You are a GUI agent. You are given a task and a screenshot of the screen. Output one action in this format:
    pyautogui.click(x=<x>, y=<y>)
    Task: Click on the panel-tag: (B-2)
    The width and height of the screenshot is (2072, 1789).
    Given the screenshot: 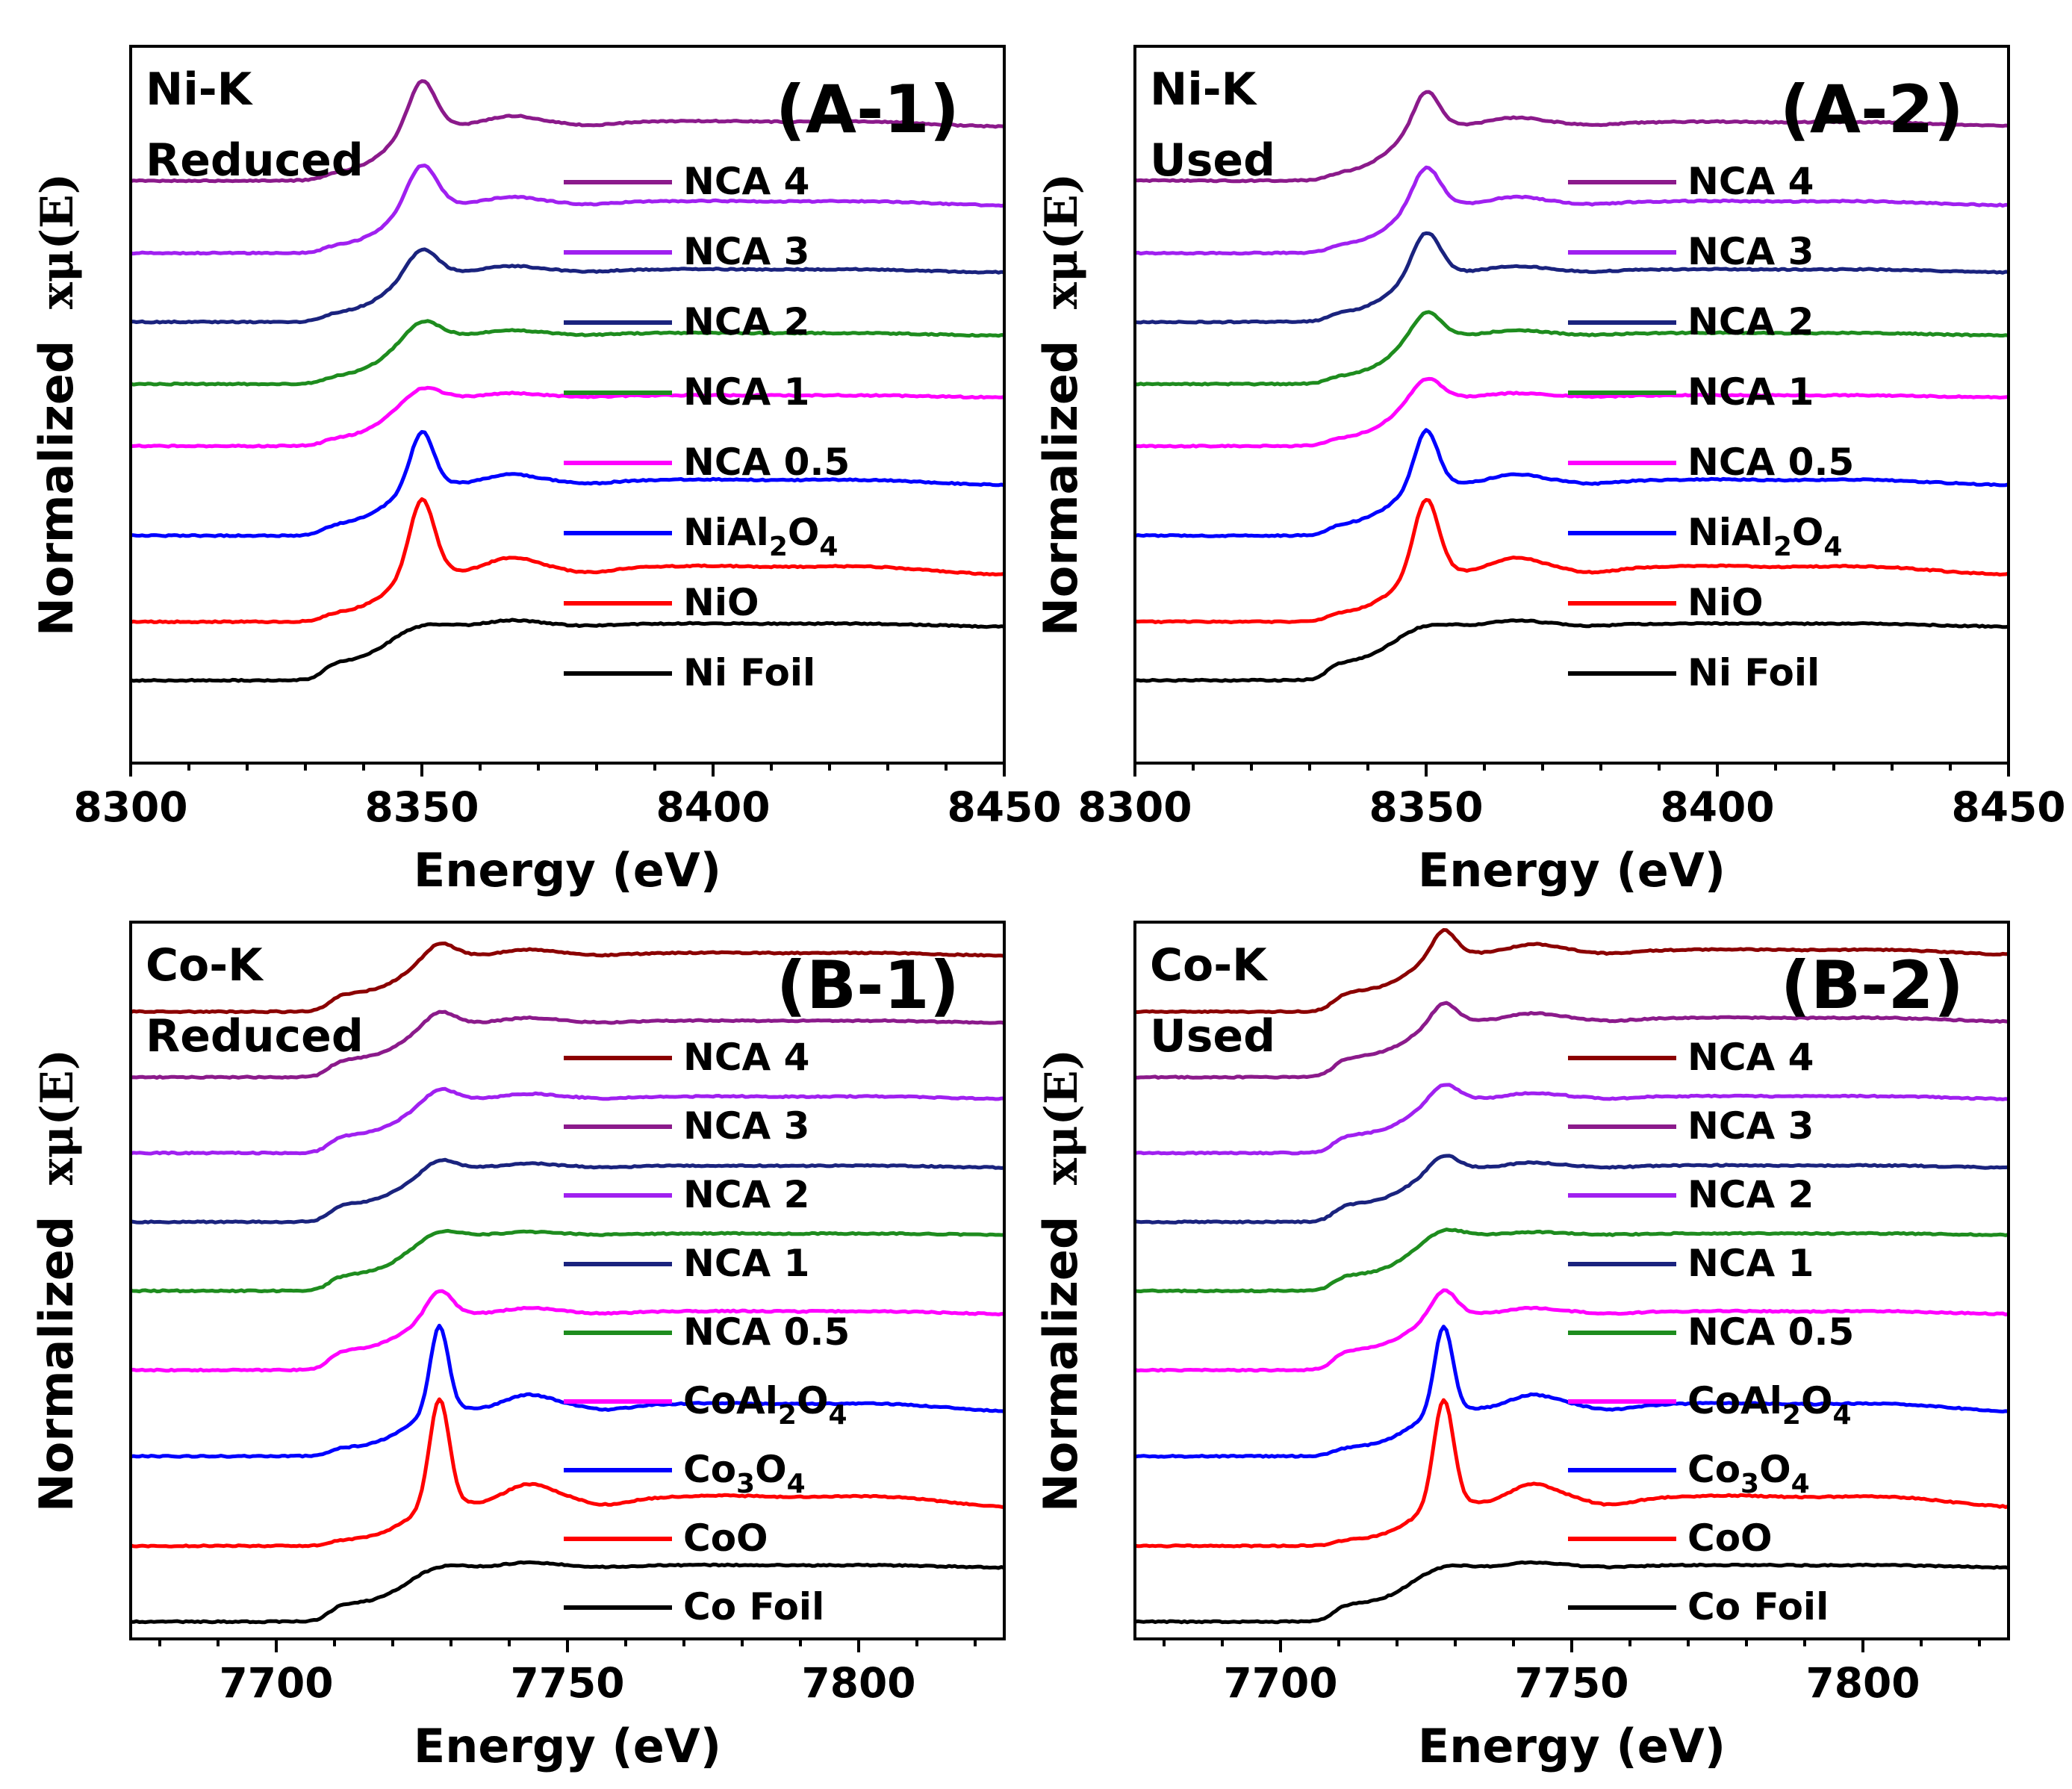 What is the action you would take?
    pyautogui.click(x=1872, y=985)
    